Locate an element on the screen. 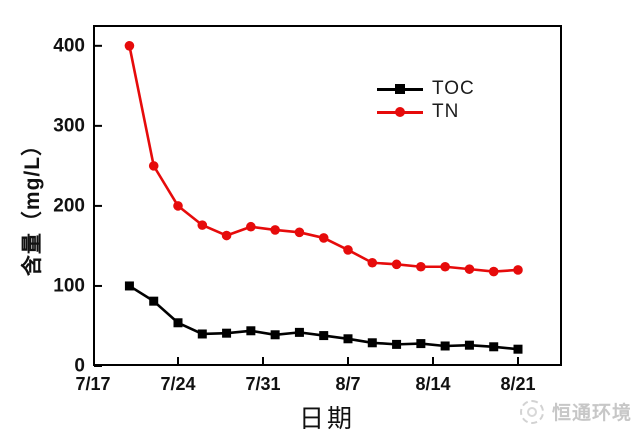 The image size is (640, 439). y-tick-label: 200 is located at coordinates (69, 205).